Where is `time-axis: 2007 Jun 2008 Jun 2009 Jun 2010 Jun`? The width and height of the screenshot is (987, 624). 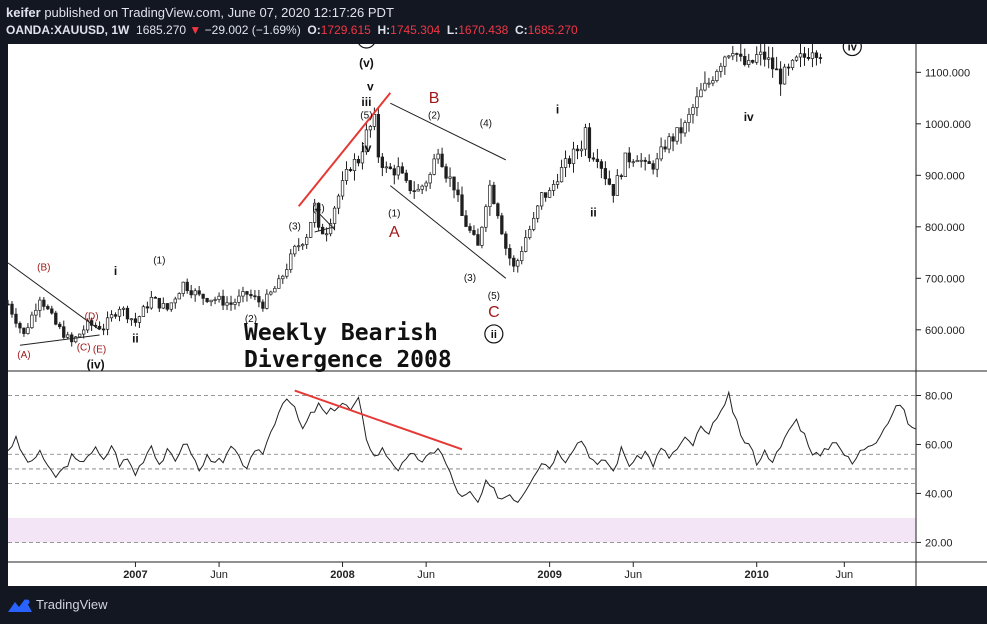 time-axis: 2007 Jun 2008 Jun 2009 Jun 2010 Jun is located at coordinates (488, 571).